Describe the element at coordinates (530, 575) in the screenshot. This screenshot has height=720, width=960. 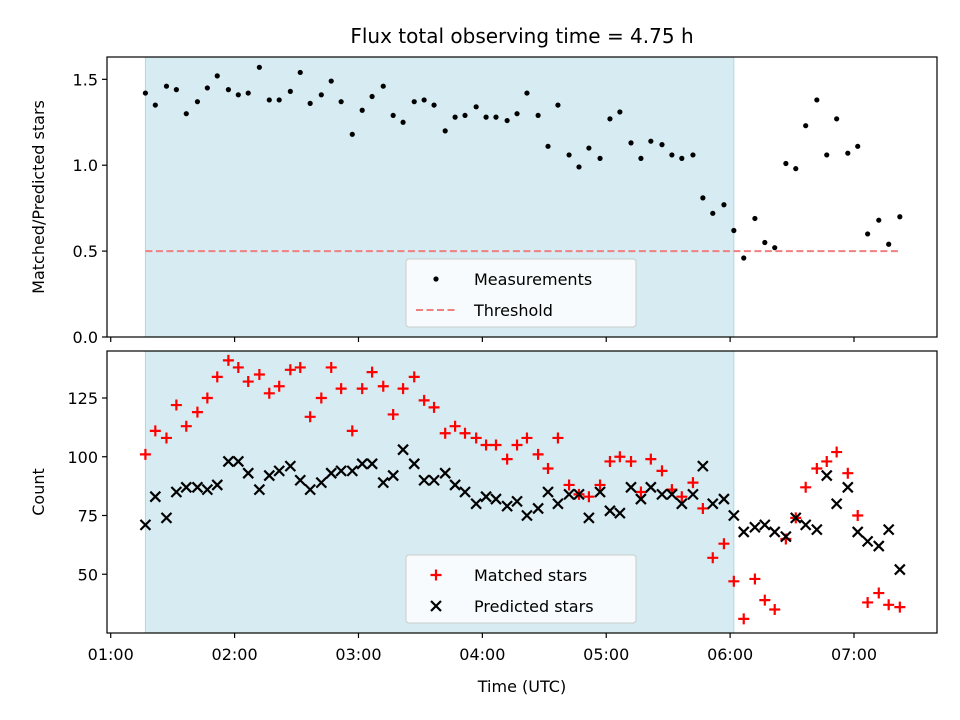
I see `legend-label-matched-stars: Matched stars` at that location.